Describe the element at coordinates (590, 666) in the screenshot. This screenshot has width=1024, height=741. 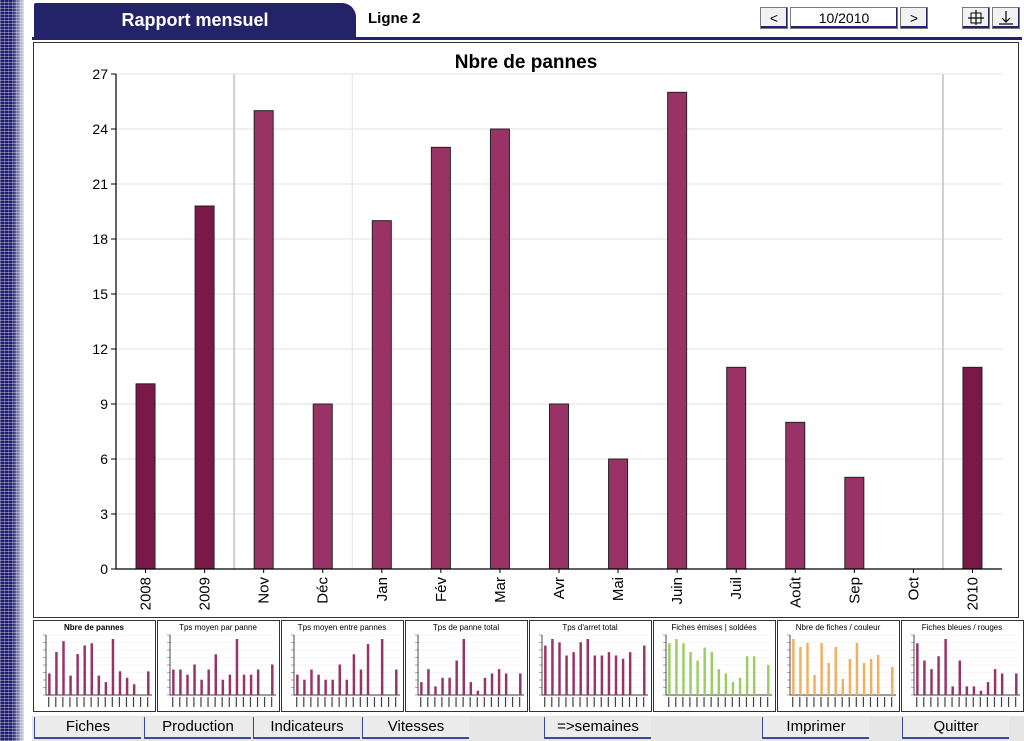
I see `thumbnail-chart-5: Tps d'arret total` at that location.